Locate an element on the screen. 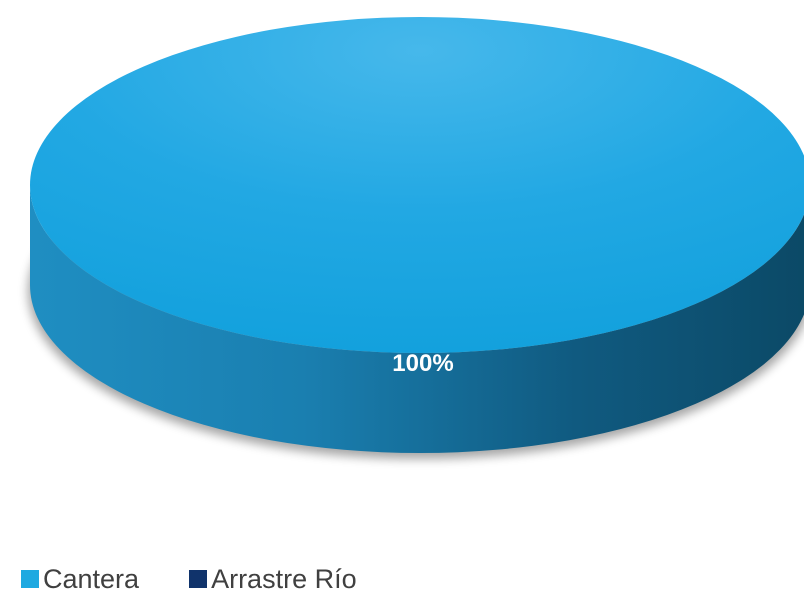 The width and height of the screenshot is (804, 613). legend-item-cantera: Cantera is located at coordinates (80, 579).